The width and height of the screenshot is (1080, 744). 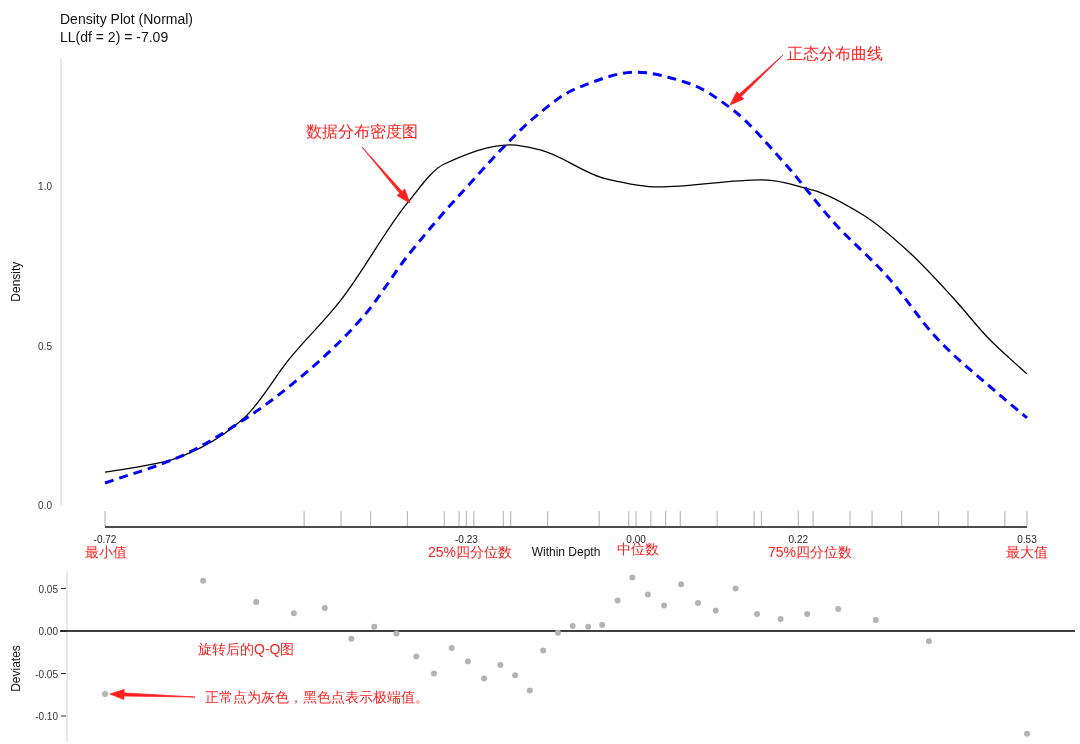 What do you see at coordinates (835, 53) in the screenshot?
I see `annotation: 正态分布曲线` at bounding box center [835, 53].